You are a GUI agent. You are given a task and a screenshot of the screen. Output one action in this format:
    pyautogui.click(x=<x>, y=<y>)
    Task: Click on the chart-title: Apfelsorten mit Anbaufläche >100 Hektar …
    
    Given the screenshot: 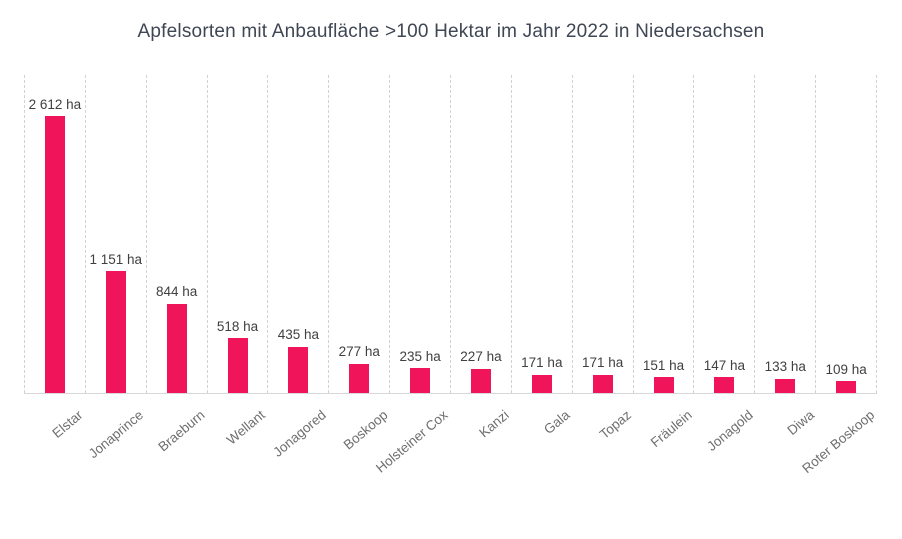 What is the action you would take?
    pyautogui.click(x=451, y=31)
    